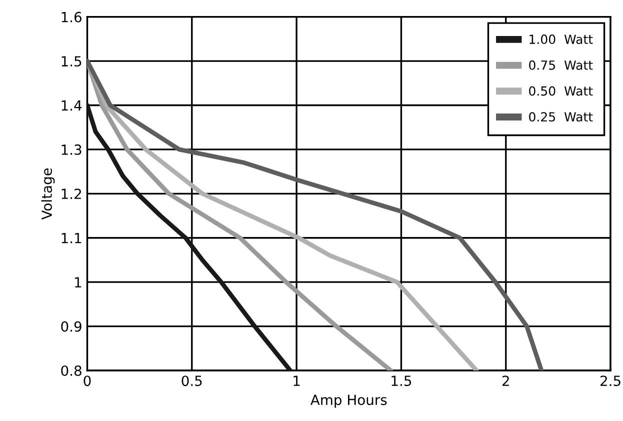 The width and height of the screenshot is (623, 421). What do you see at coordinates (561, 39) in the screenshot?
I see `legend-label: 1.00 Watt` at bounding box center [561, 39].